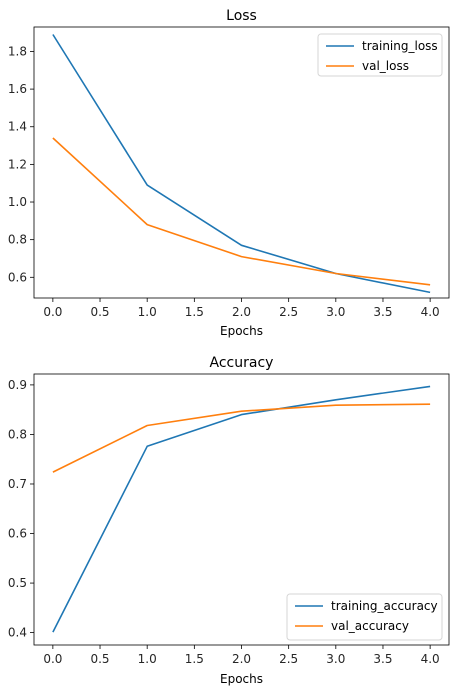  What do you see at coordinates (241, 16) in the screenshot?
I see `chart-title: Loss` at bounding box center [241, 16].